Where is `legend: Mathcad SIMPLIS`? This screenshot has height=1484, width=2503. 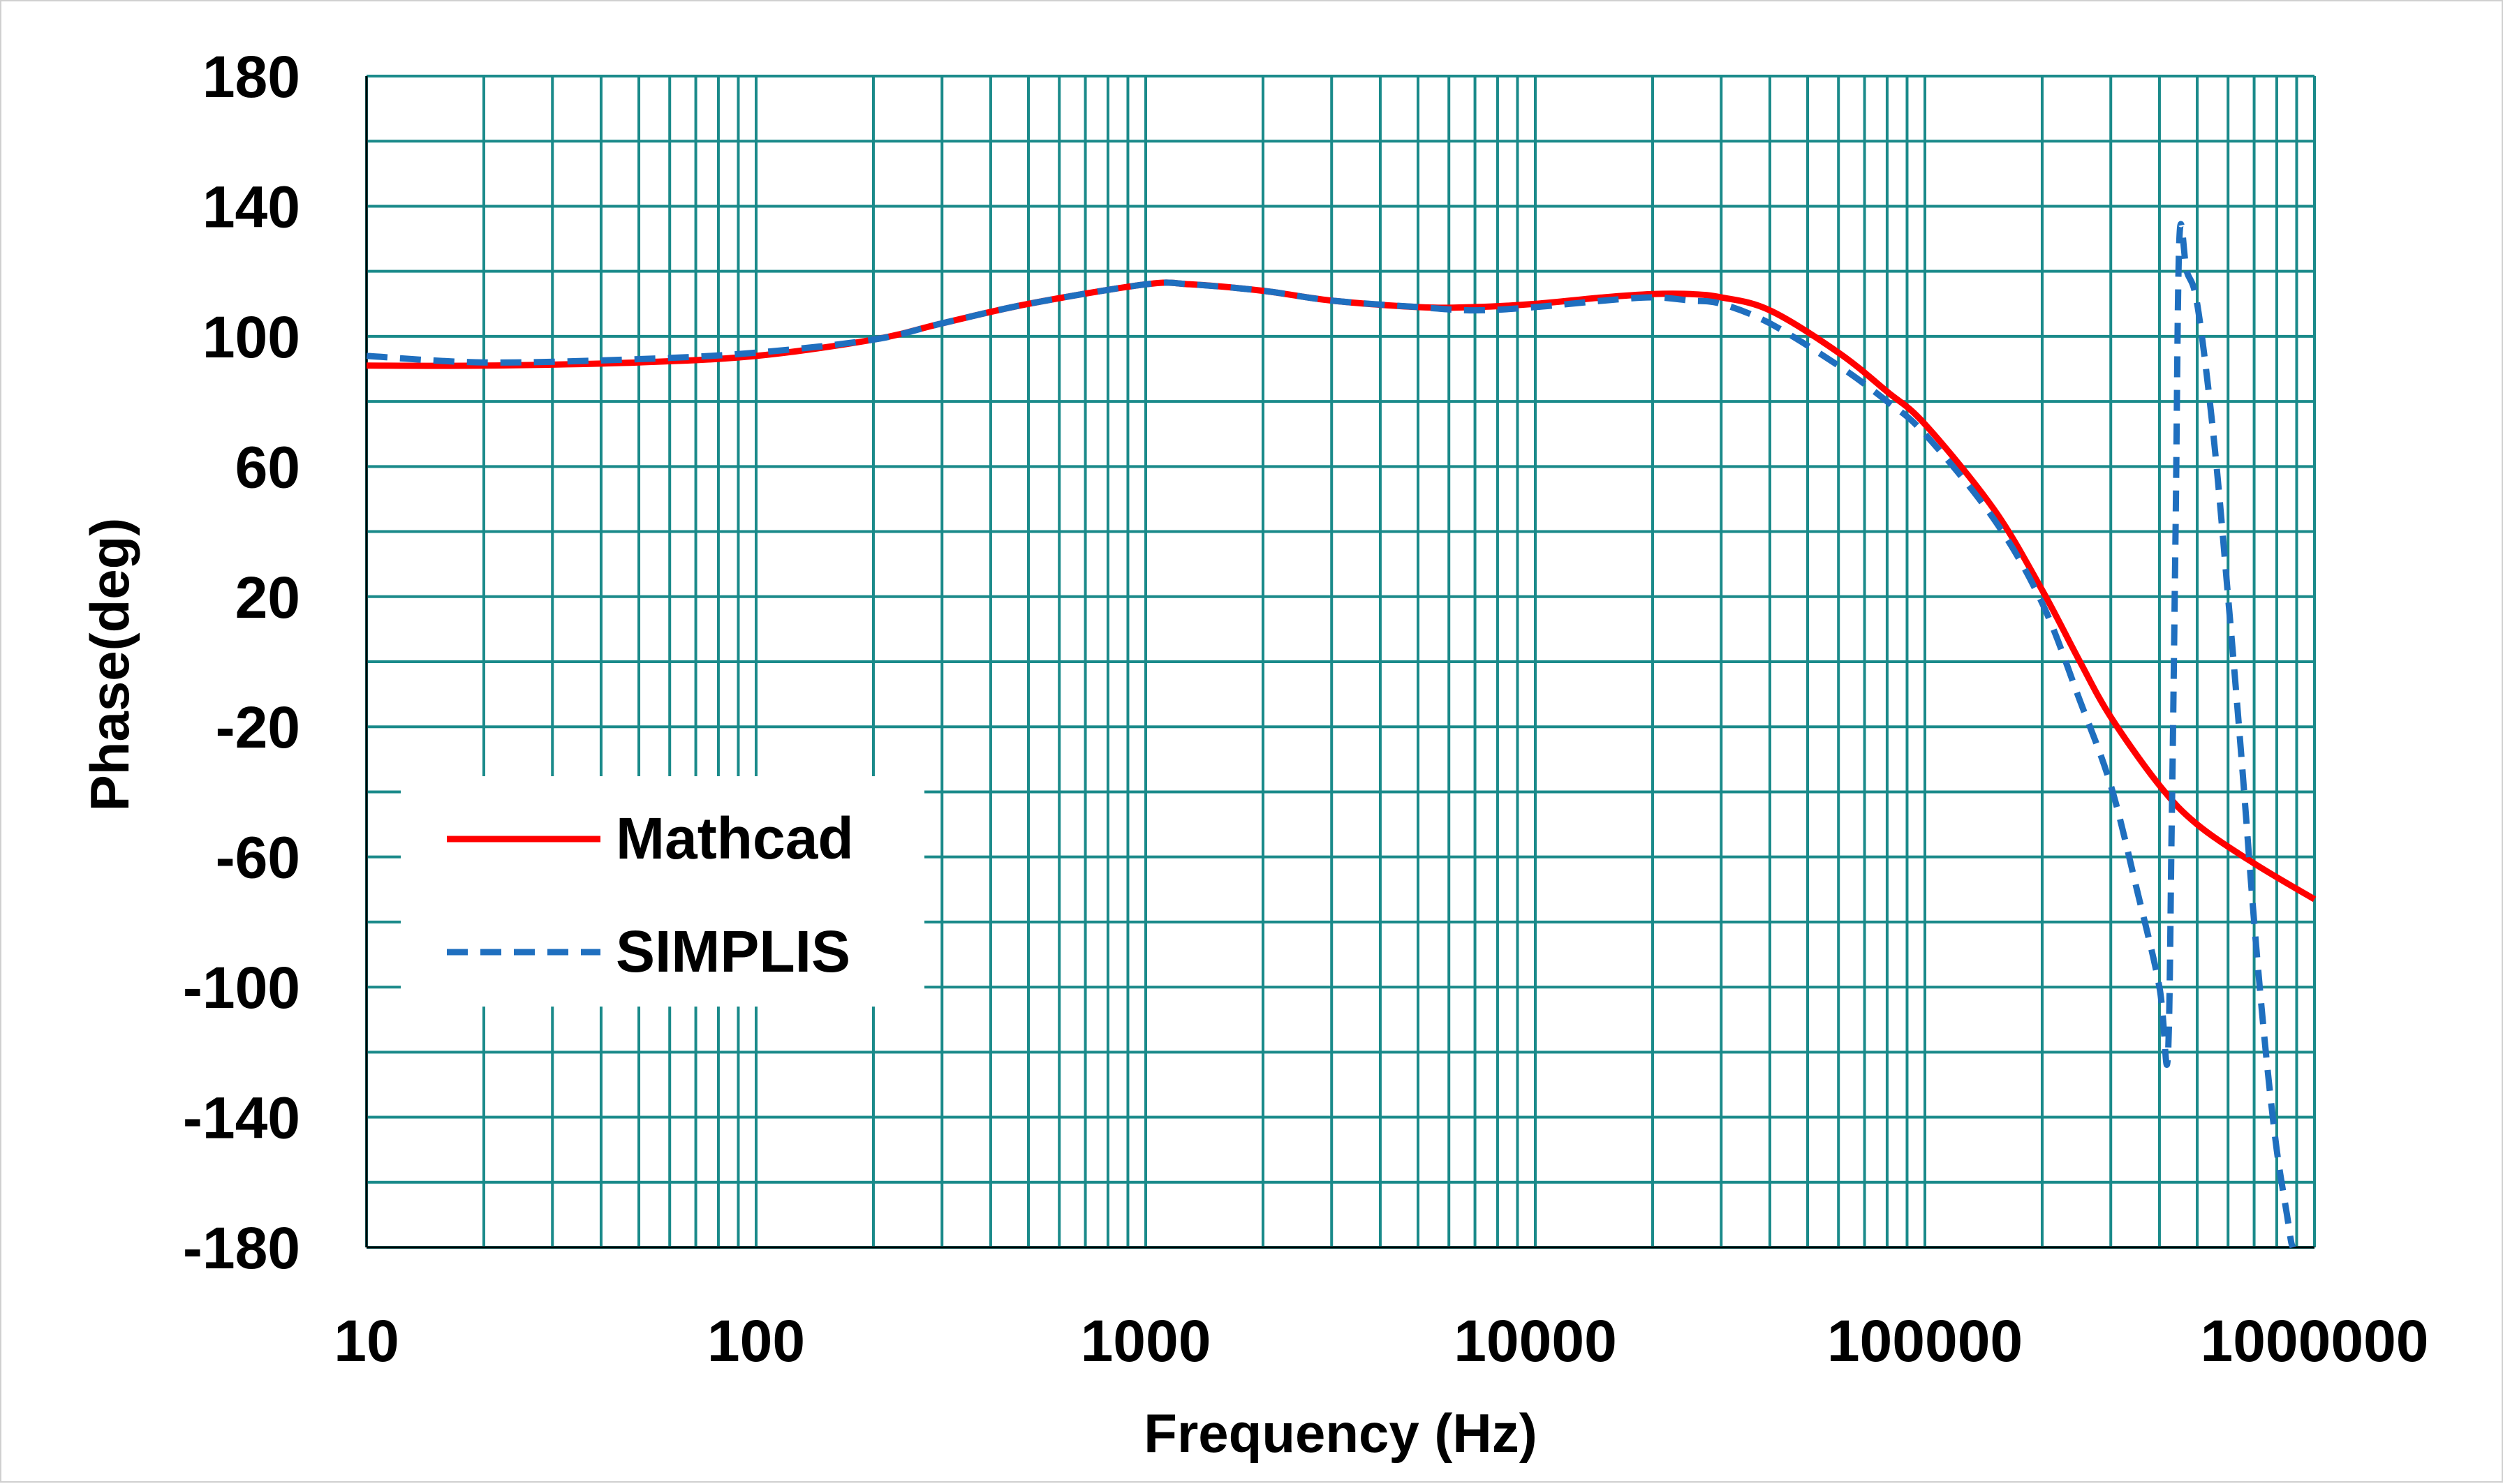
legend: Mathcad SIMPLIS is located at coordinates (662, 891).